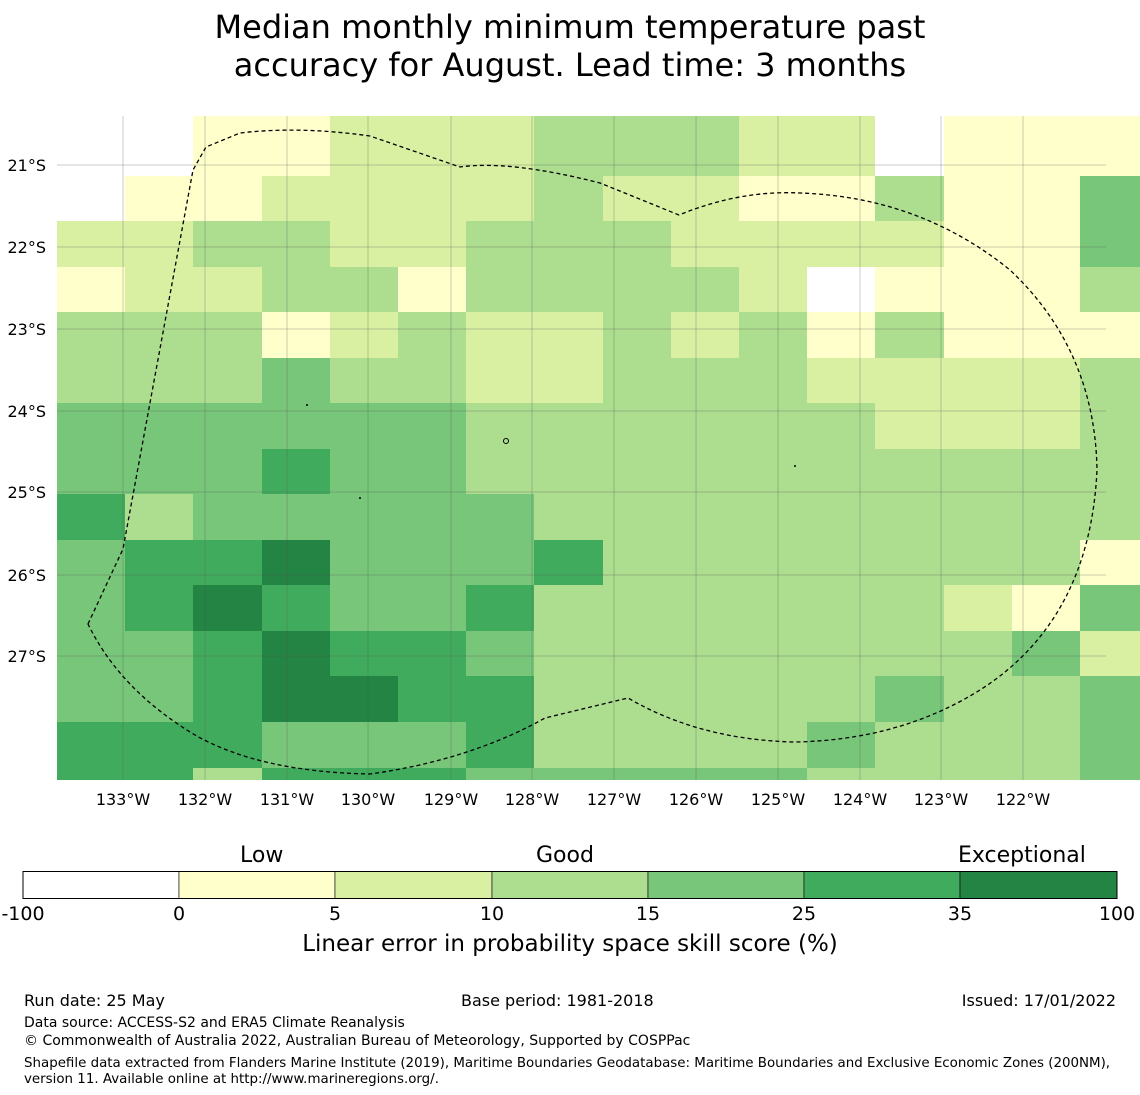 Image resolution: width=1140 pixels, height=1095 pixels. Describe the element at coordinates (335, 914) in the screenshot. I see `colorbar-tick-label: 5` at that location.